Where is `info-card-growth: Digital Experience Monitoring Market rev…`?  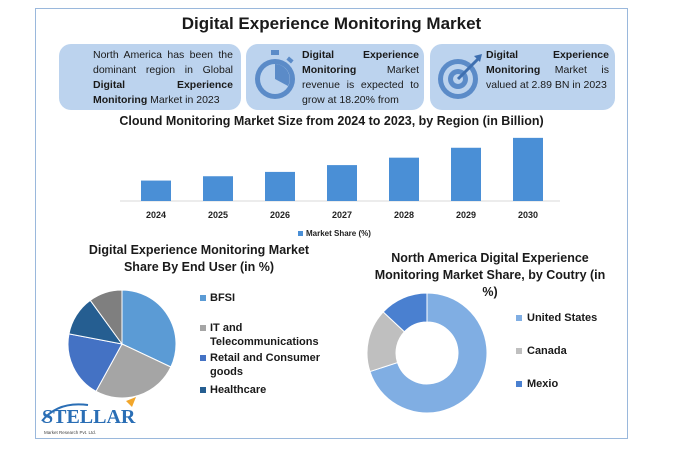 info-card-growth: Digital Experience Monitoring Market rev… is located at coordinates (335, 77).